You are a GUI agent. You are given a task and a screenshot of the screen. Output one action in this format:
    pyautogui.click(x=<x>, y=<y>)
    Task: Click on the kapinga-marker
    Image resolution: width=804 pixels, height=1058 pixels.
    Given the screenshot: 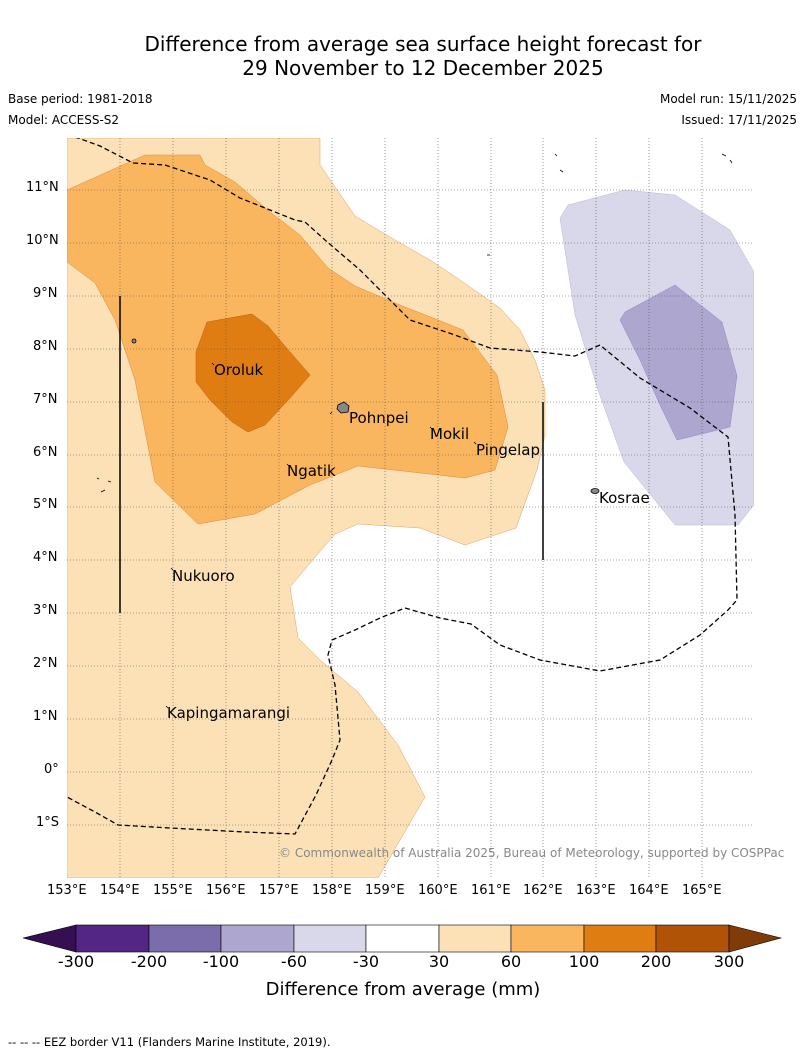 What is the action you would take?
    pyautogui.click(x=167, y=707)
    